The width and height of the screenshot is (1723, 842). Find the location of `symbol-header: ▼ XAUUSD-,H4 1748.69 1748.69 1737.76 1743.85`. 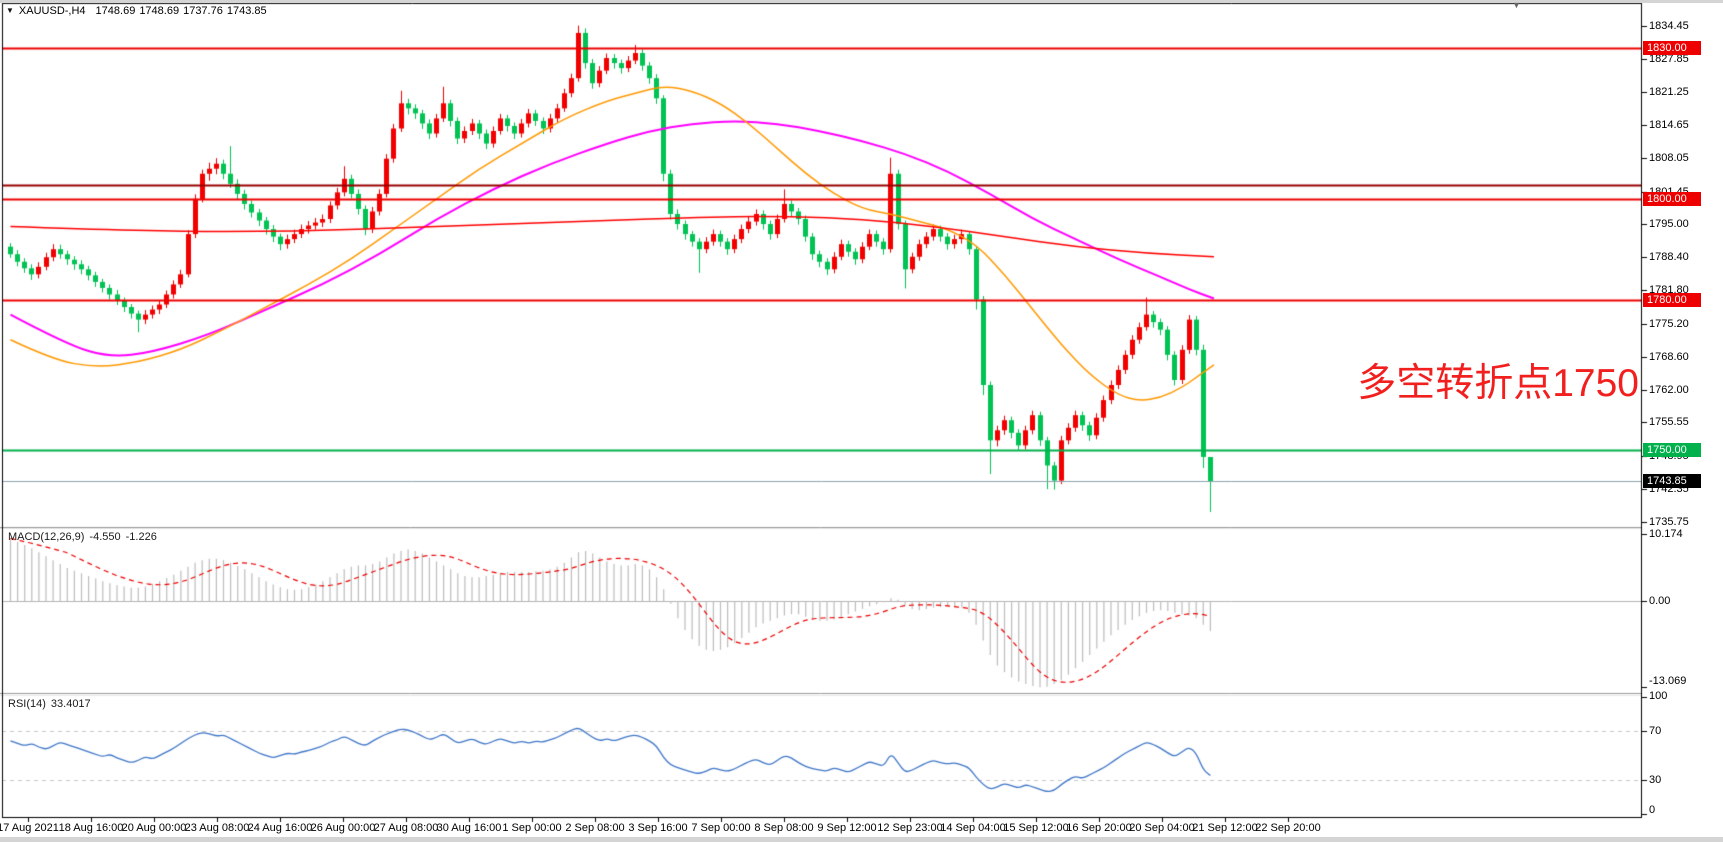

symbol-header: ▼ XAUUSD-,H4 1748.69 1748.69 1737.76 1743.85 is located at coordinates (138, 11).